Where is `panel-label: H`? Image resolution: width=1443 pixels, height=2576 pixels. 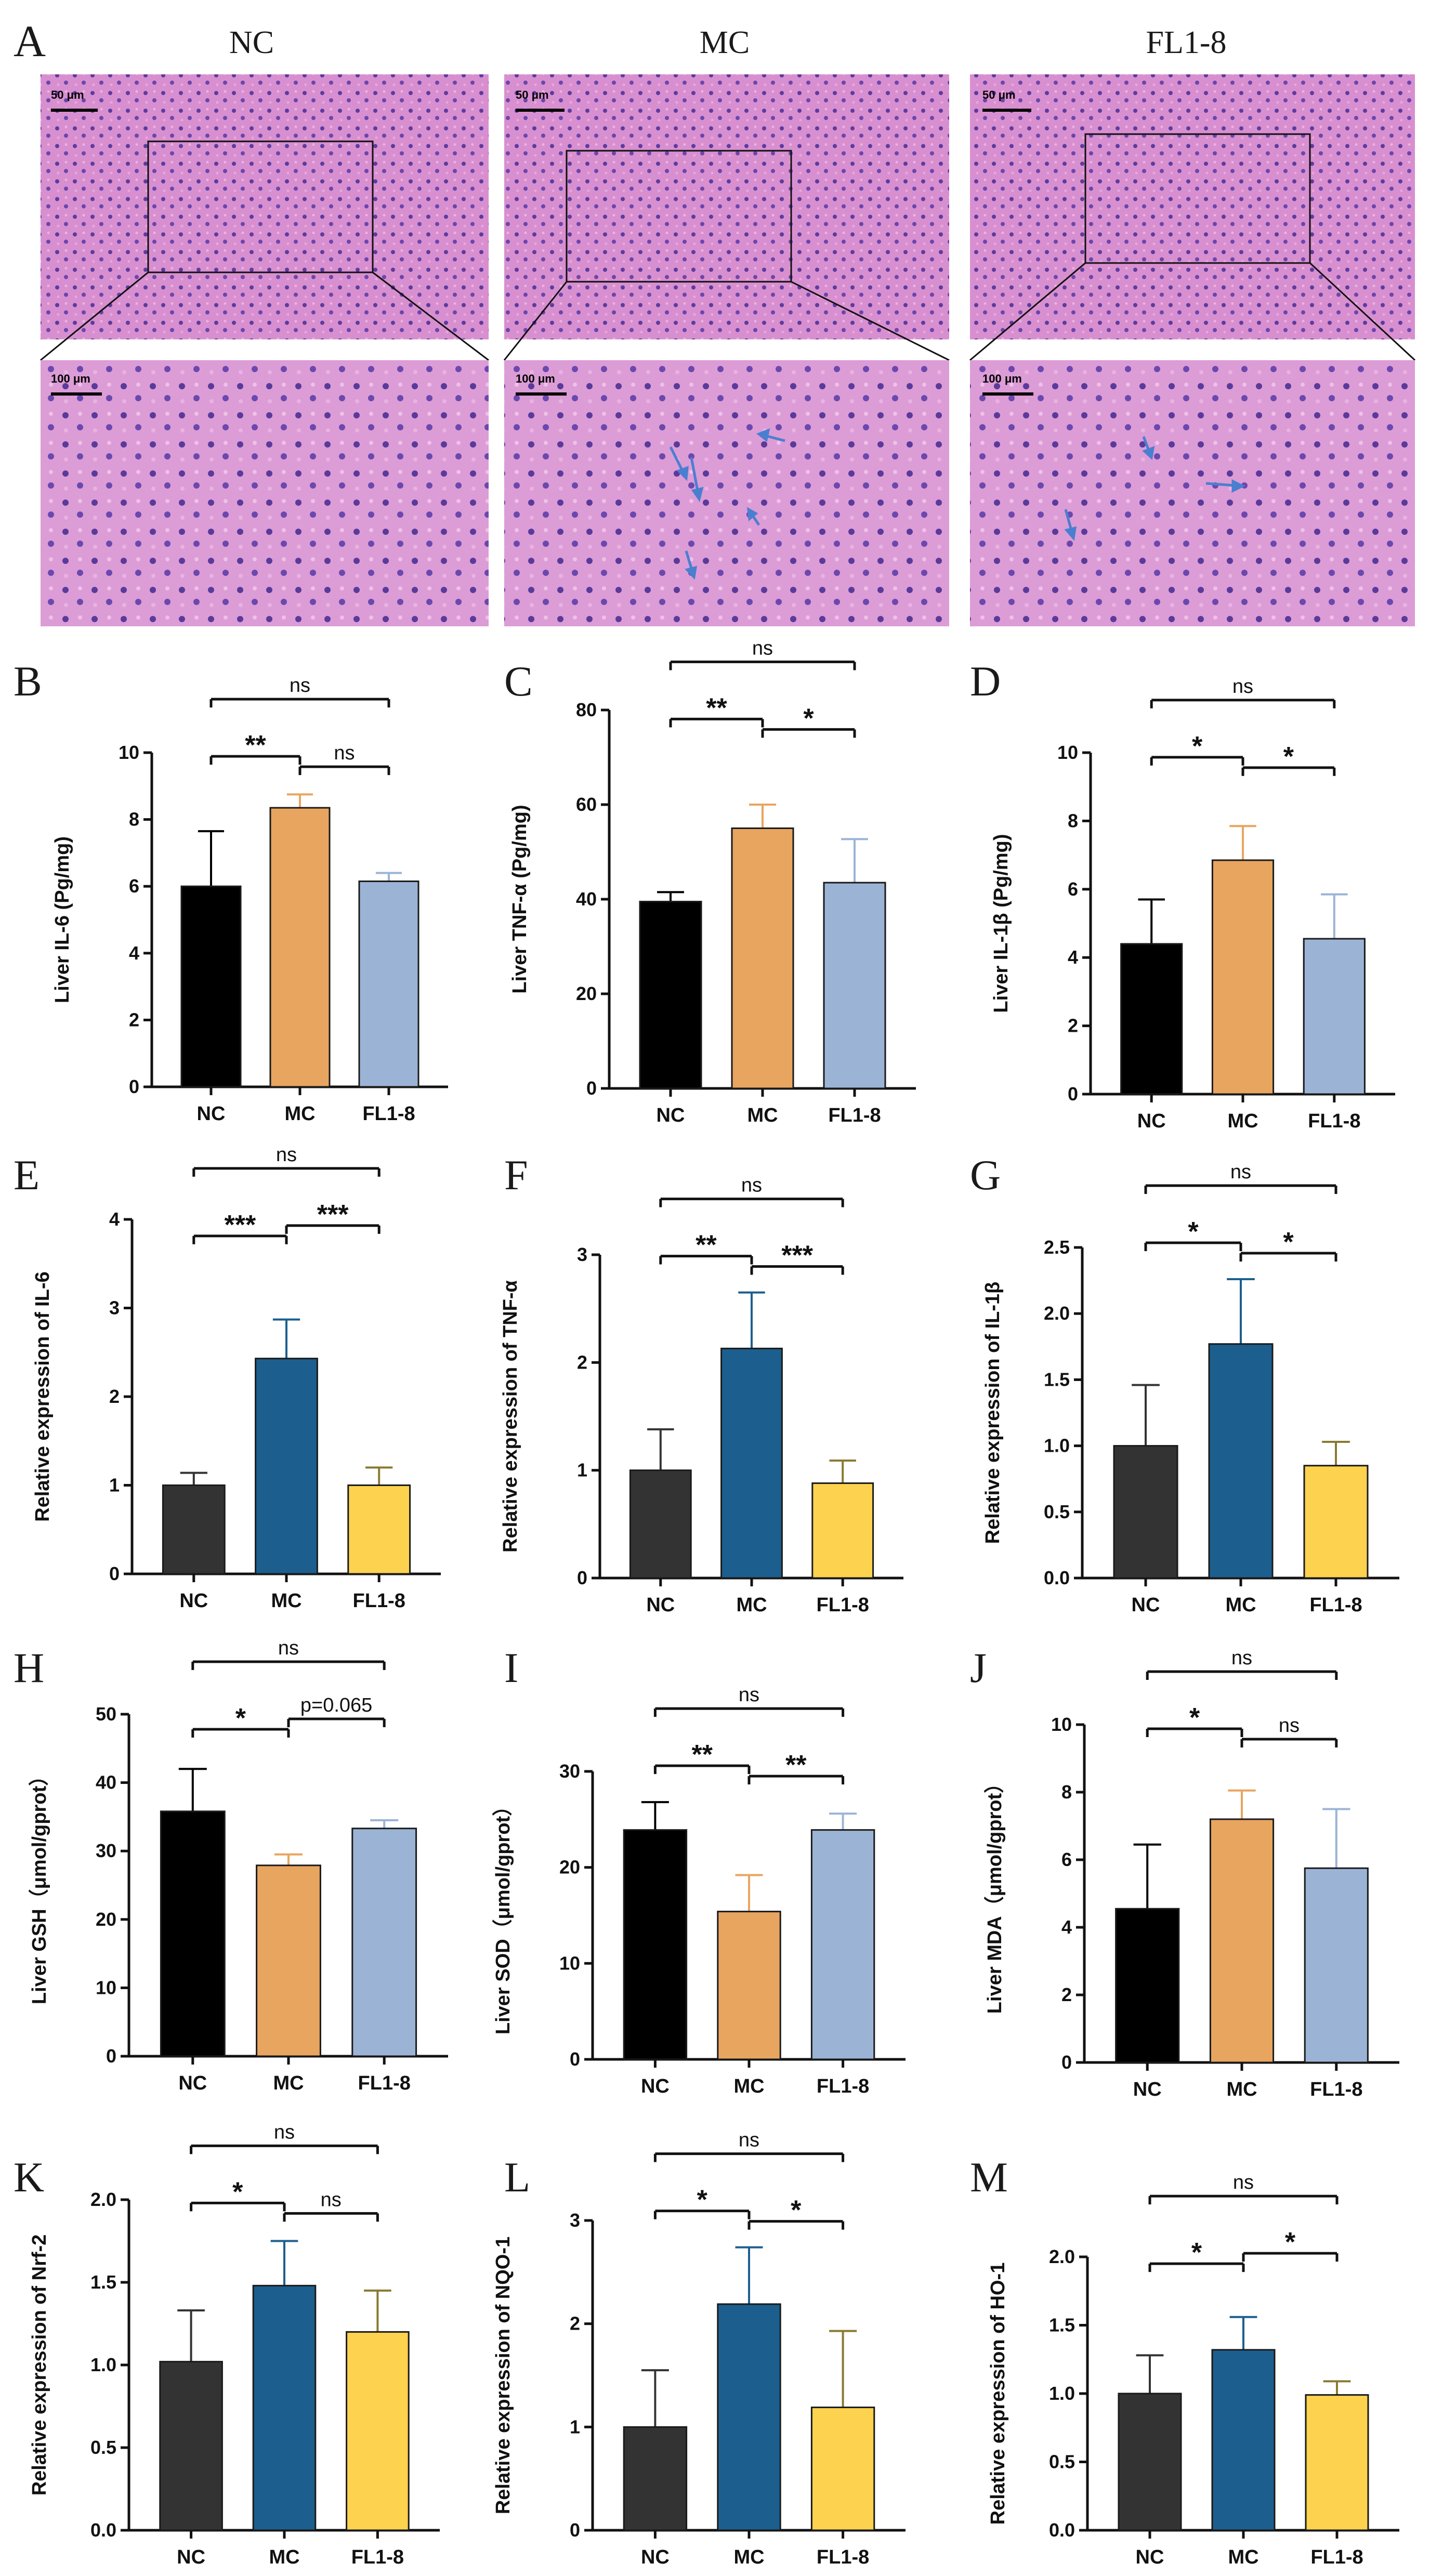 panel-label: H is located at coordinates (29, 1667).